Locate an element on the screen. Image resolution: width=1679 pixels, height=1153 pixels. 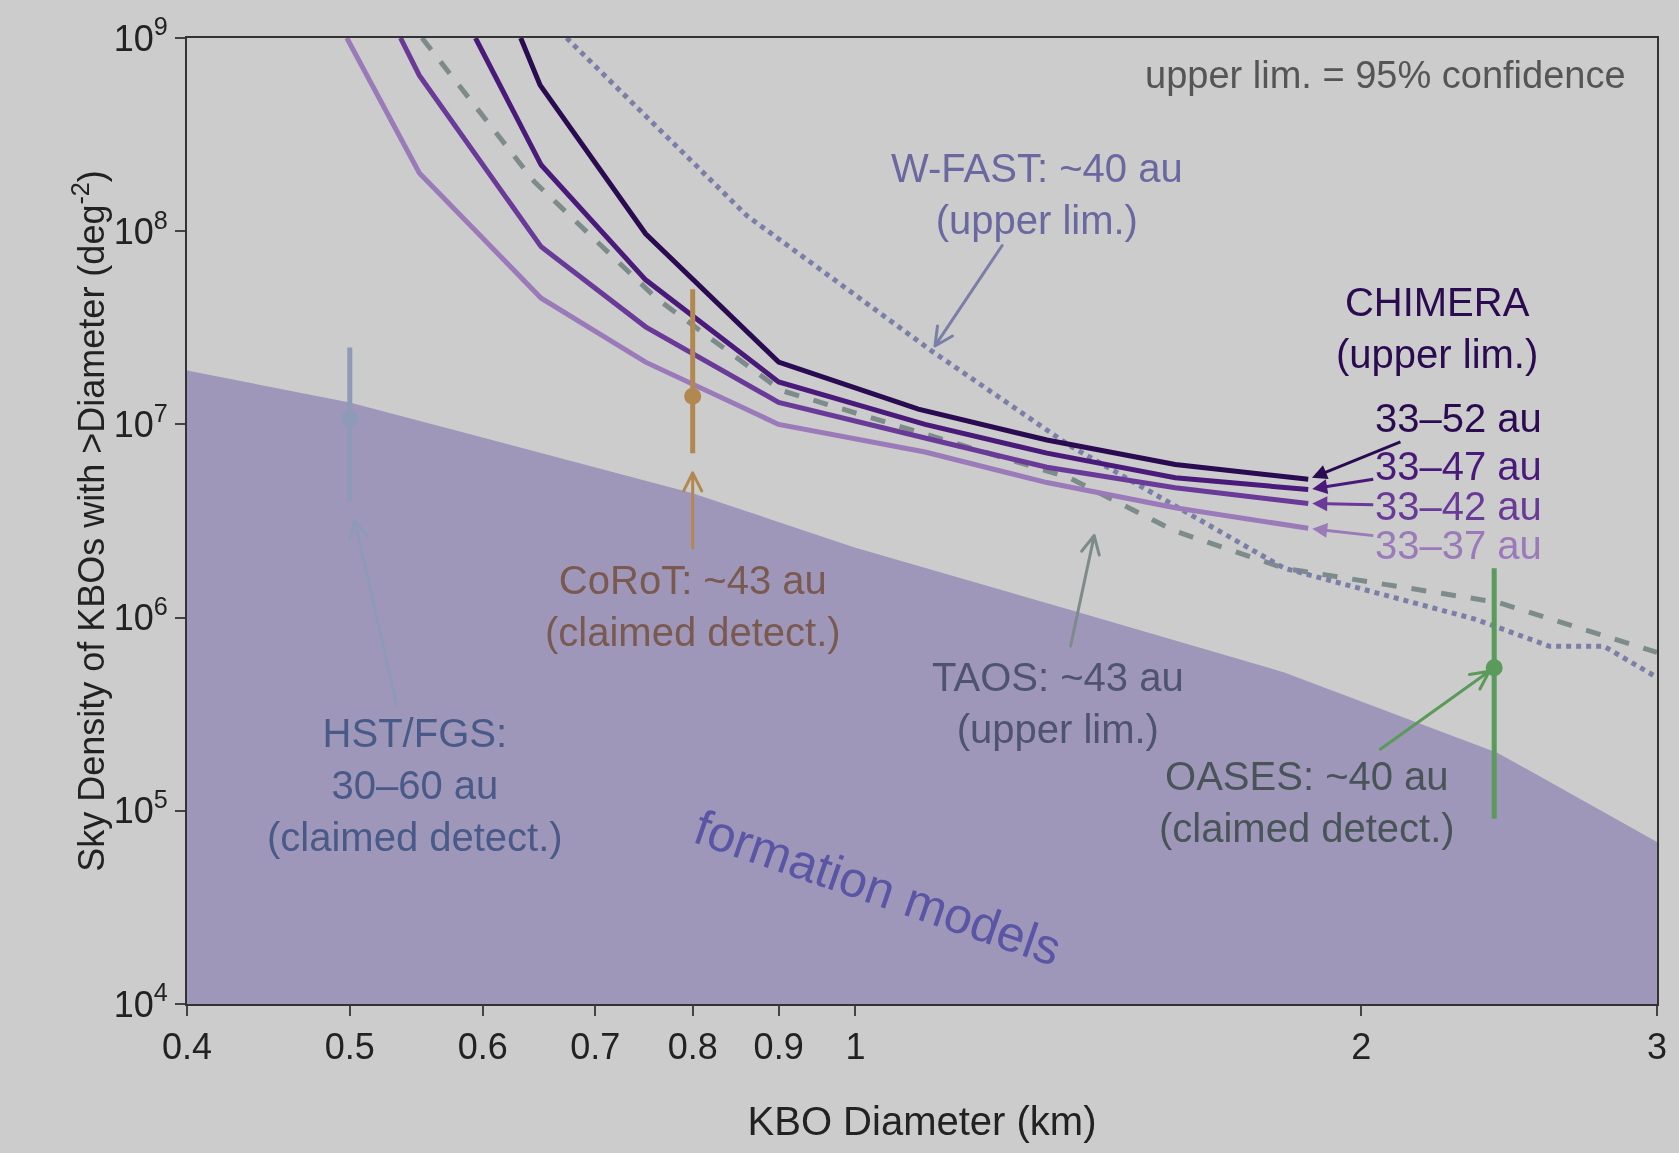
annotation: W-FAST: ~40 au (upper lim.) is located at coordinates (1037, 194).